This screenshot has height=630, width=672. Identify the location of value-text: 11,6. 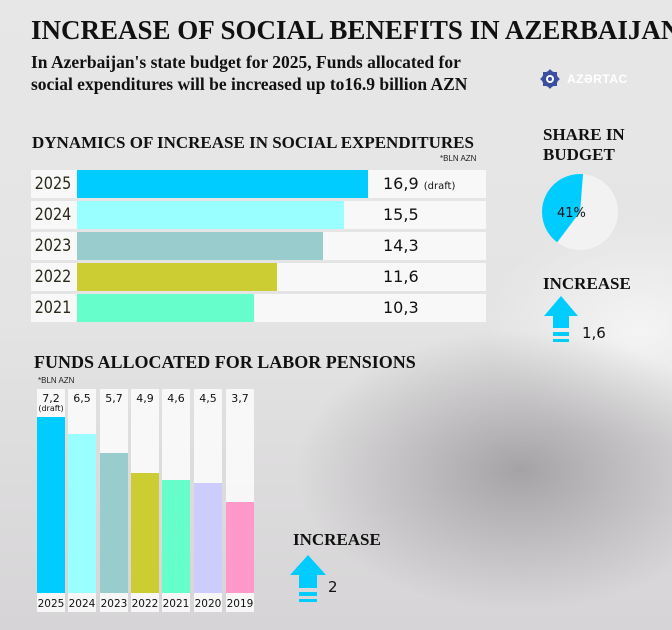
(401, 276).